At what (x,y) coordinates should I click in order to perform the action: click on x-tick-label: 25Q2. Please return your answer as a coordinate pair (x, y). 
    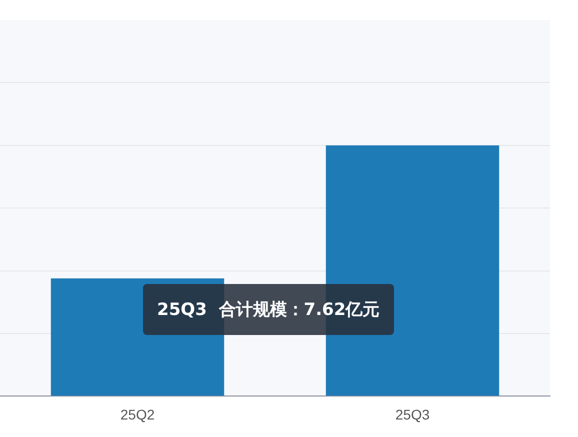
    Looking at the image, I should click on (137, 414).